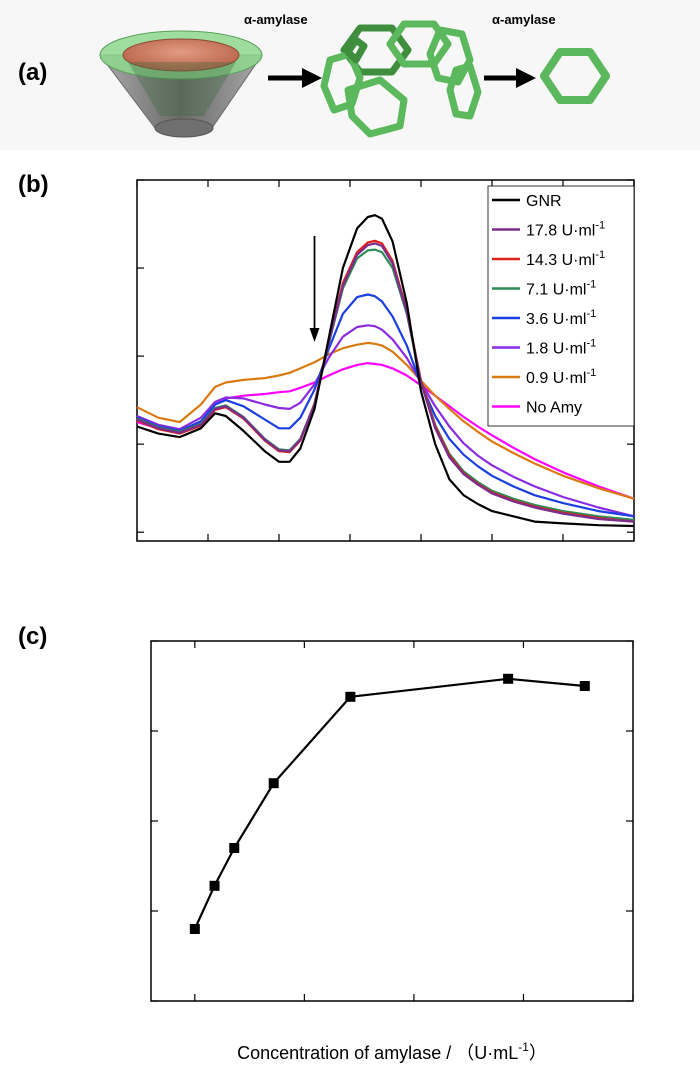  I want to click on legend-label-text: 3.6 U·ml, so click(556, 319).